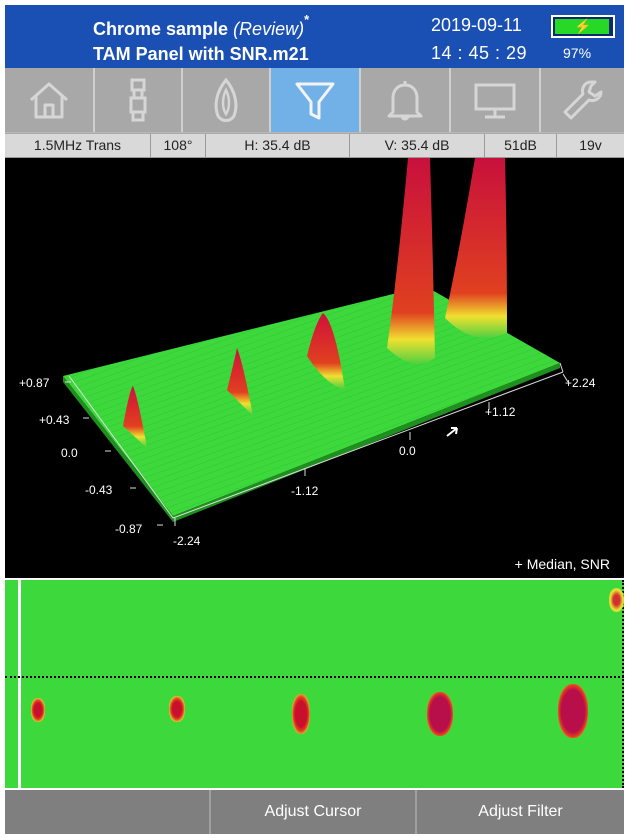 The image size is (629, 839). I want to click on sample-name: Chrome sample, so click(161, 29).